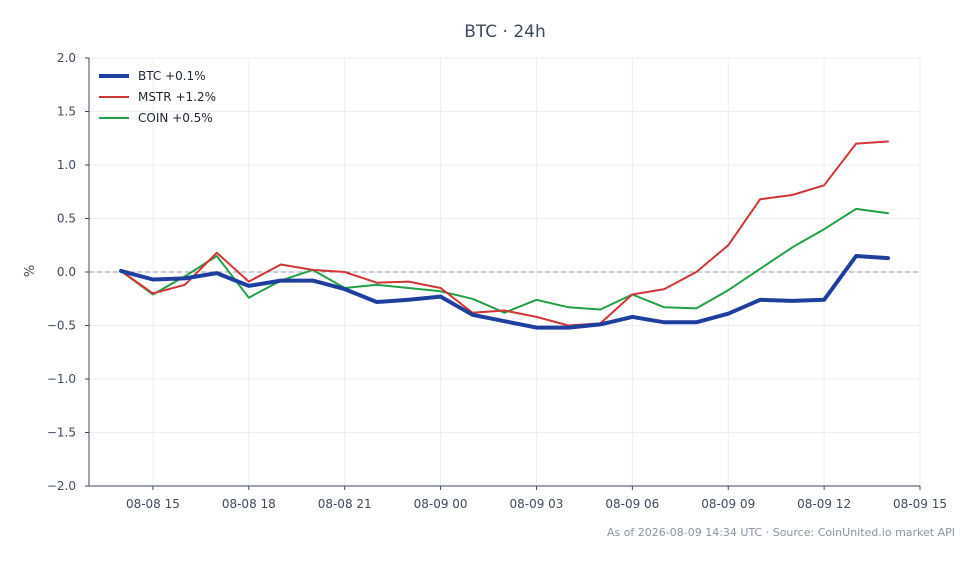 The image size is (979, 564). I want to click on x-tick-label: 08-09 15, so click(920, 504).